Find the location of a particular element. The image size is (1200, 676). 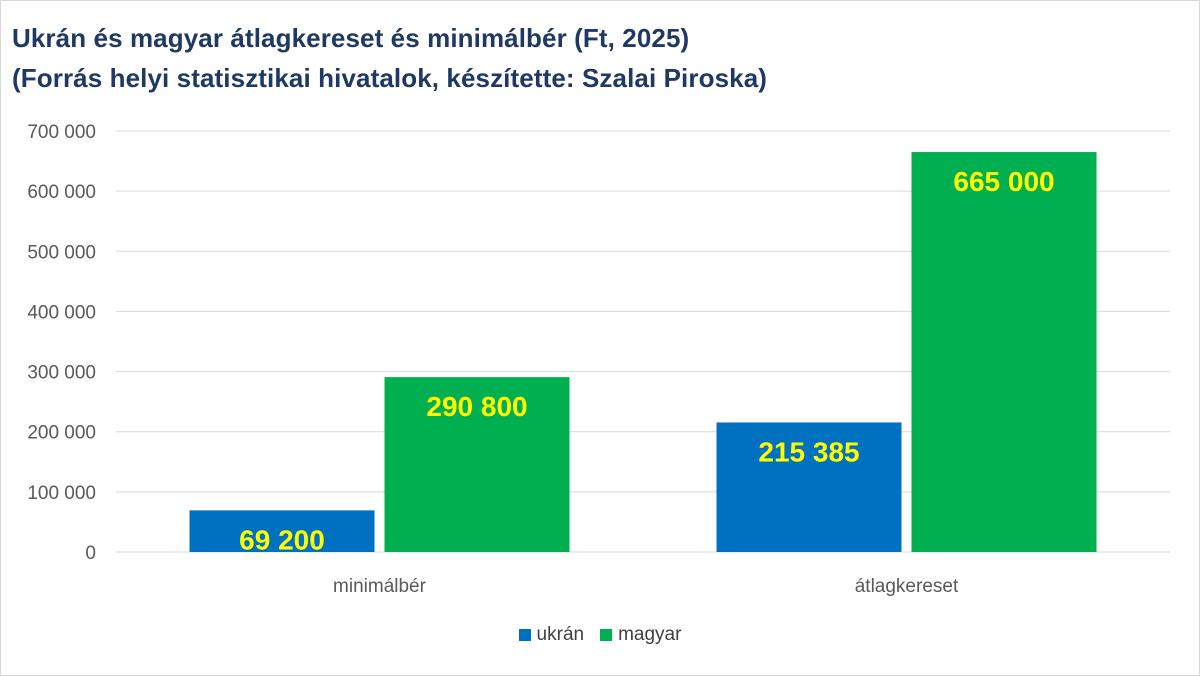

data-label: 69 200 is located at coordinates (282, 539).